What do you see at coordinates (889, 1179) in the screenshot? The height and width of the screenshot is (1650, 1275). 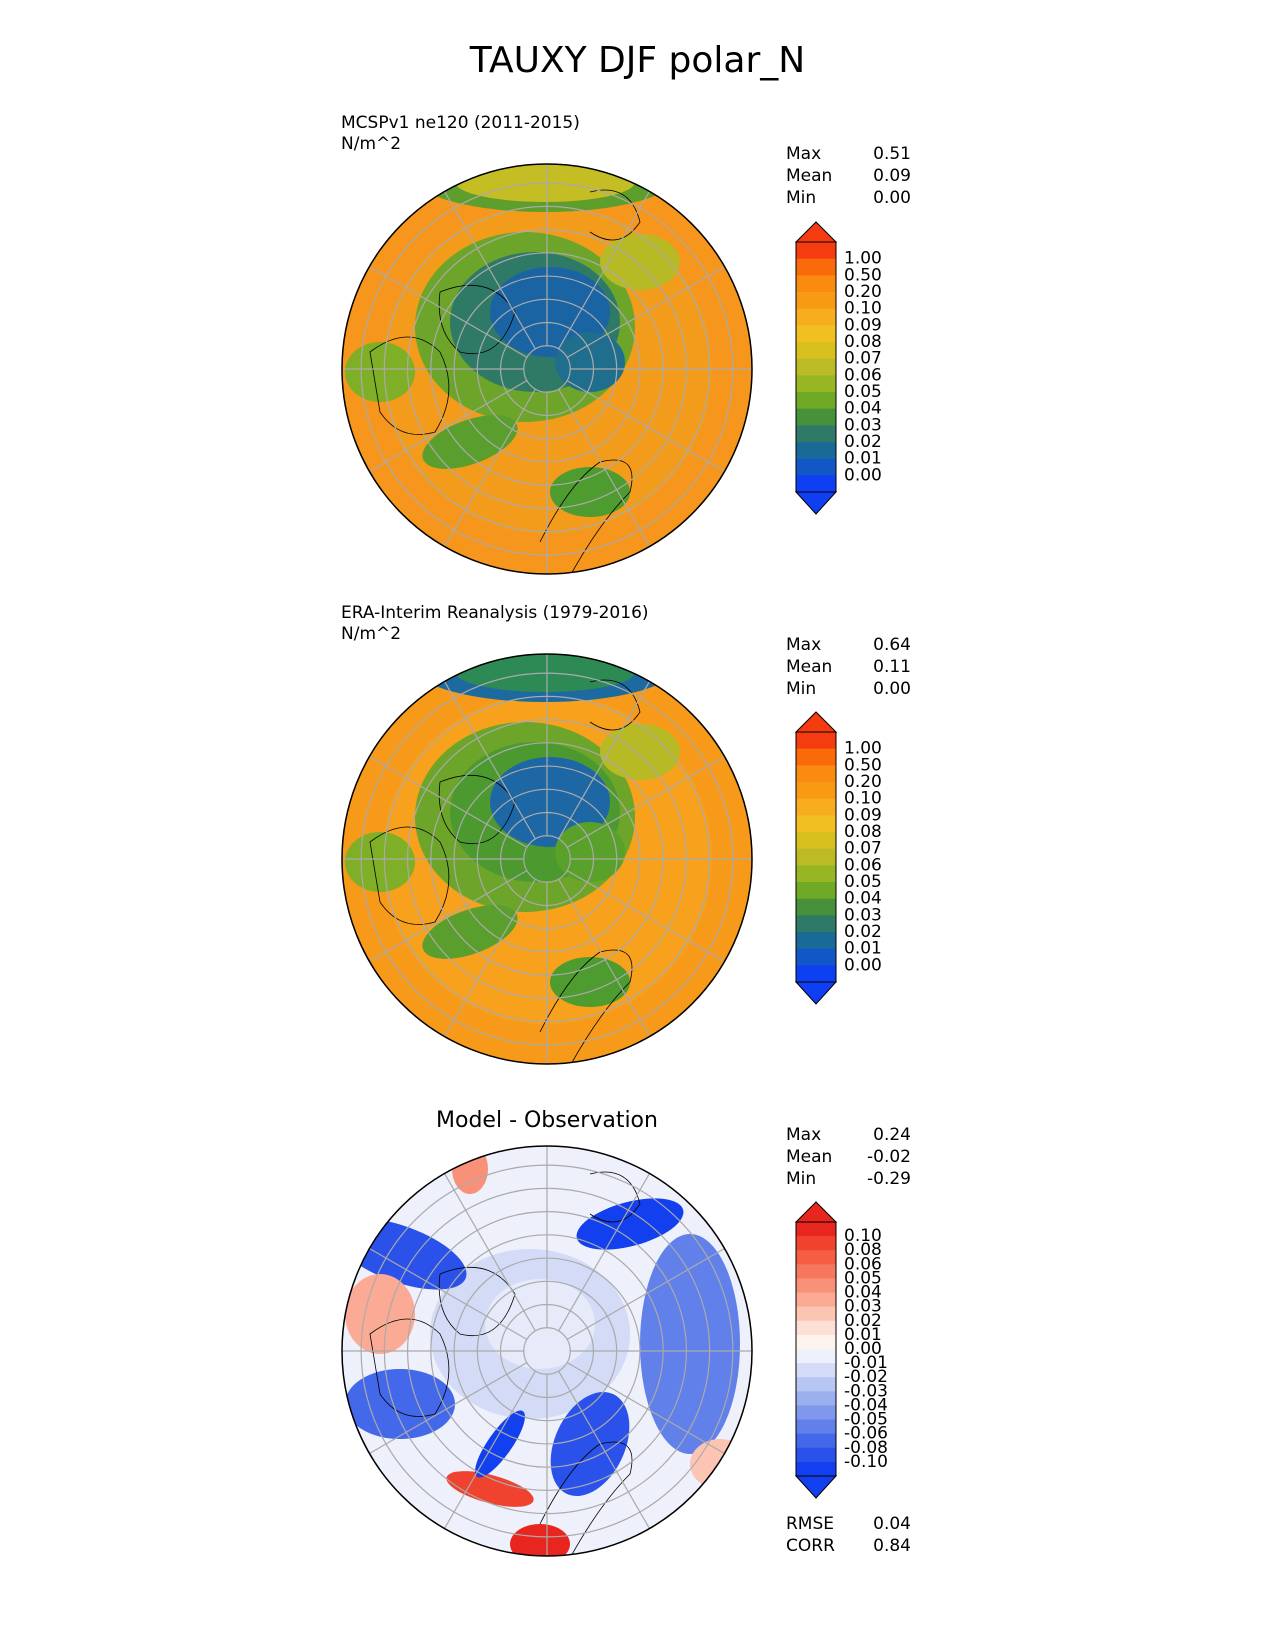 I see `stat-value: -0.29` at bounding box center [889, 1179].